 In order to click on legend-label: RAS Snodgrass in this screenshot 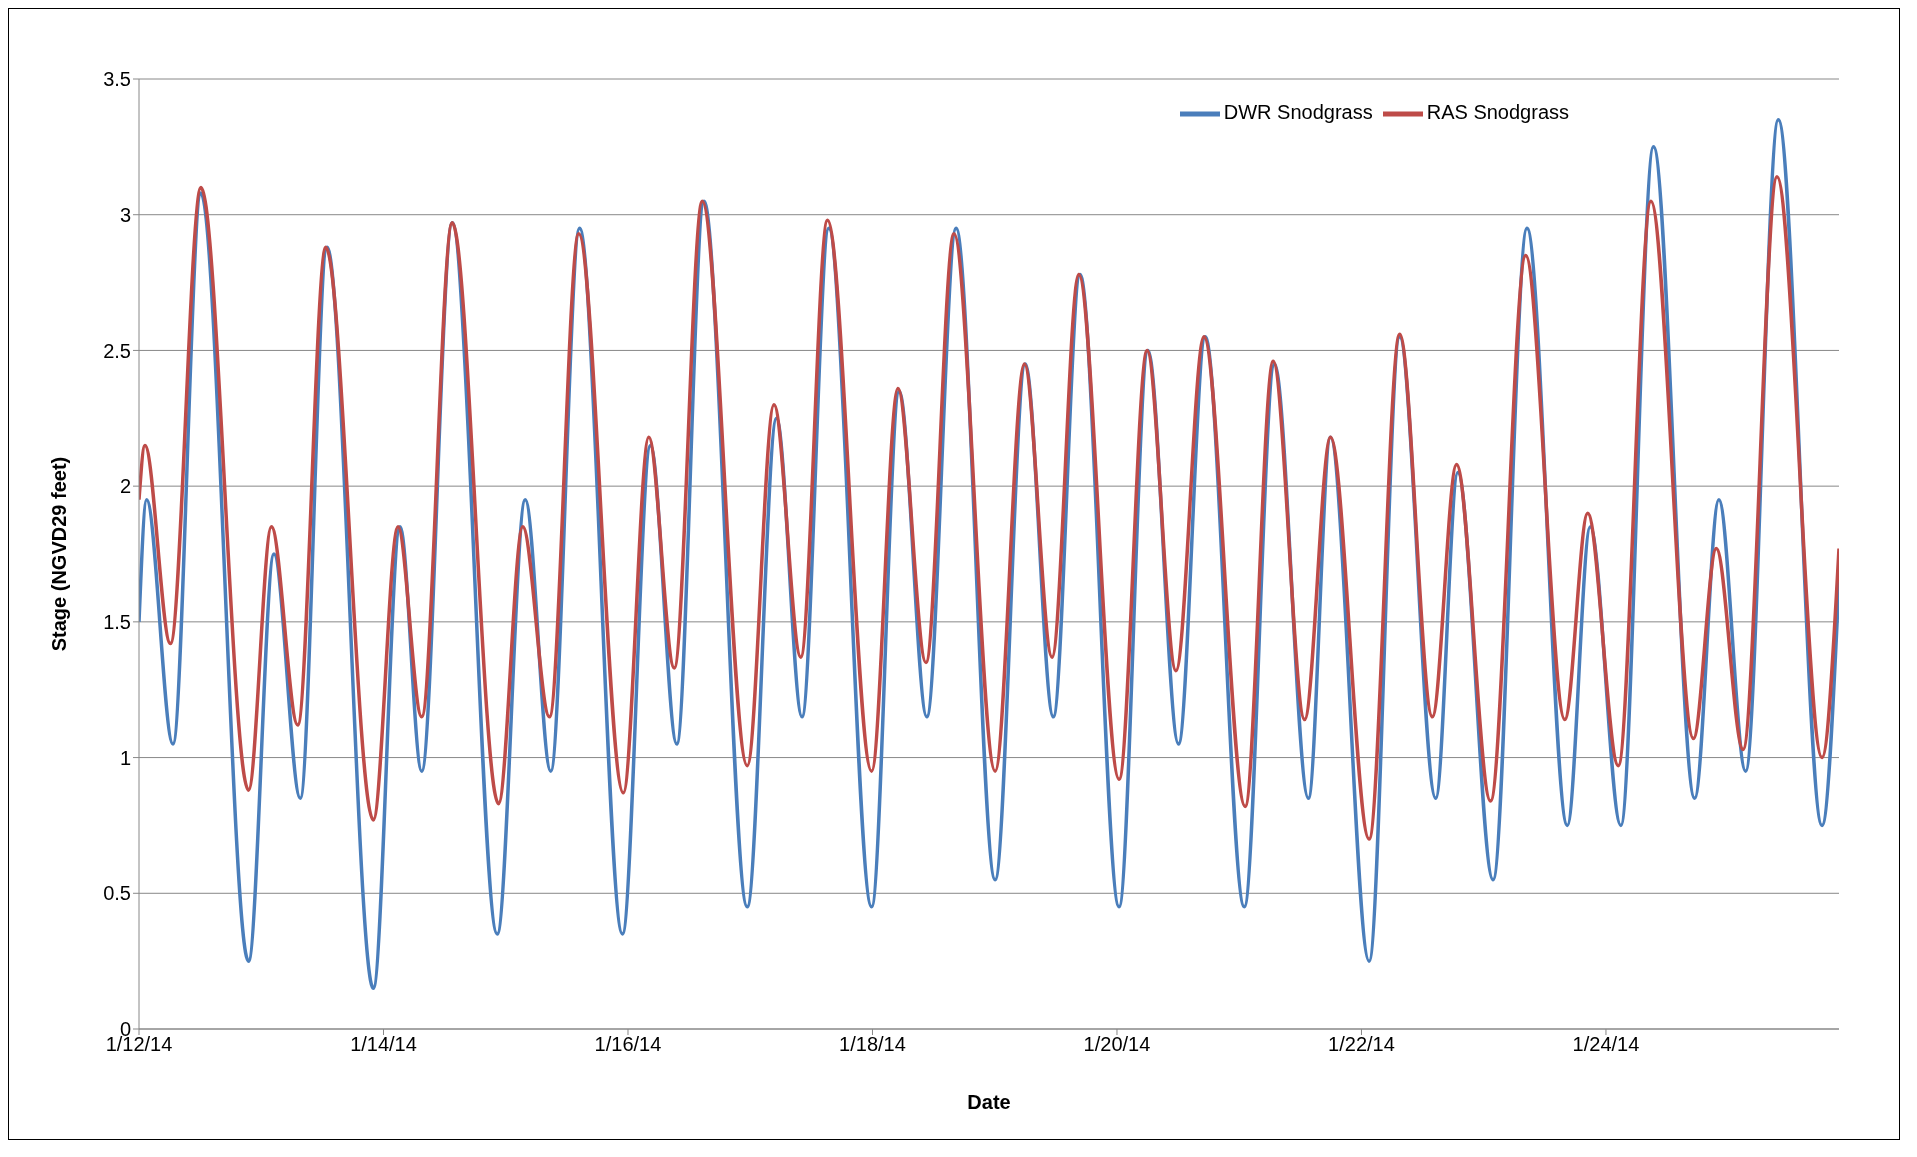, I will do `click(1497, 112)`.